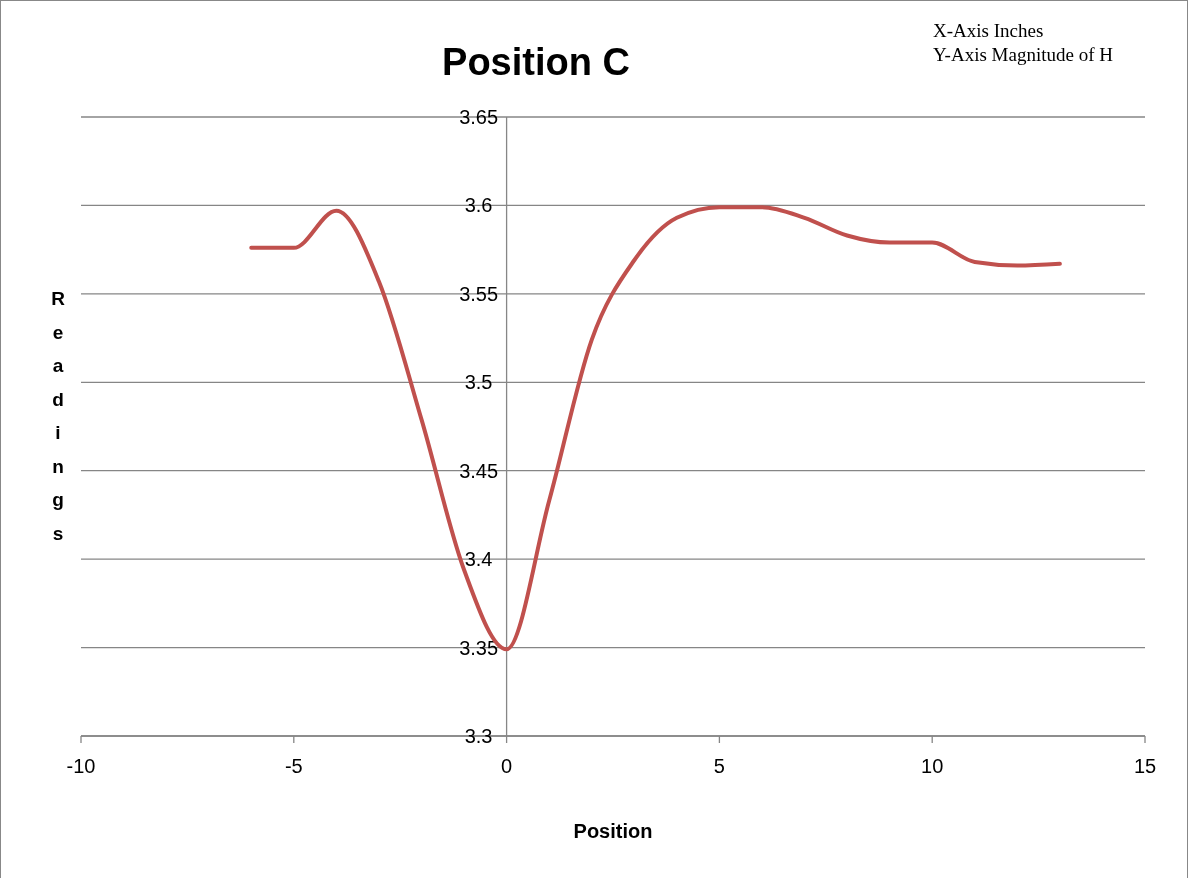  Describe the element at coordinates (58, 416) in the screenshot. I see `y-axis-title: Readings` at that location.